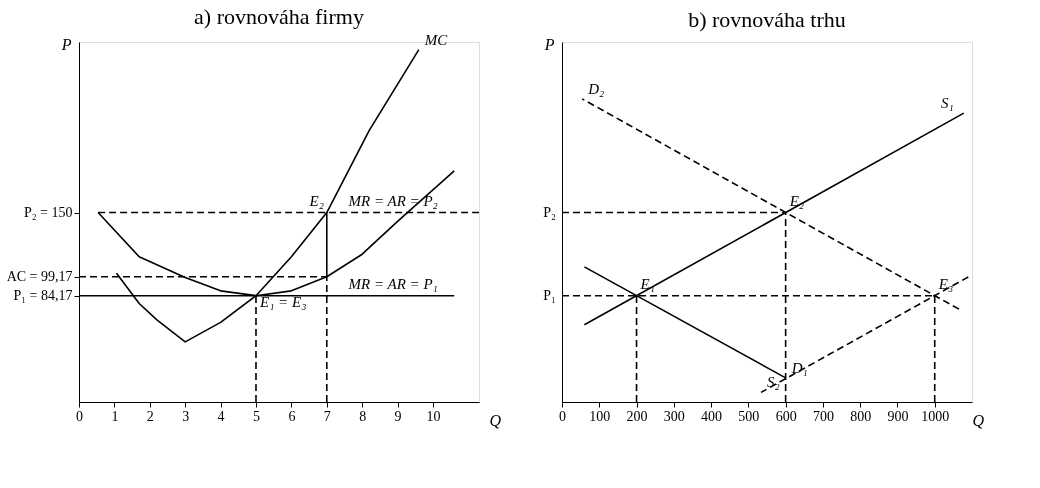 This screenshot has width=1040, height=488. I want to click on x-tick-label: 400, so click(712, 416).